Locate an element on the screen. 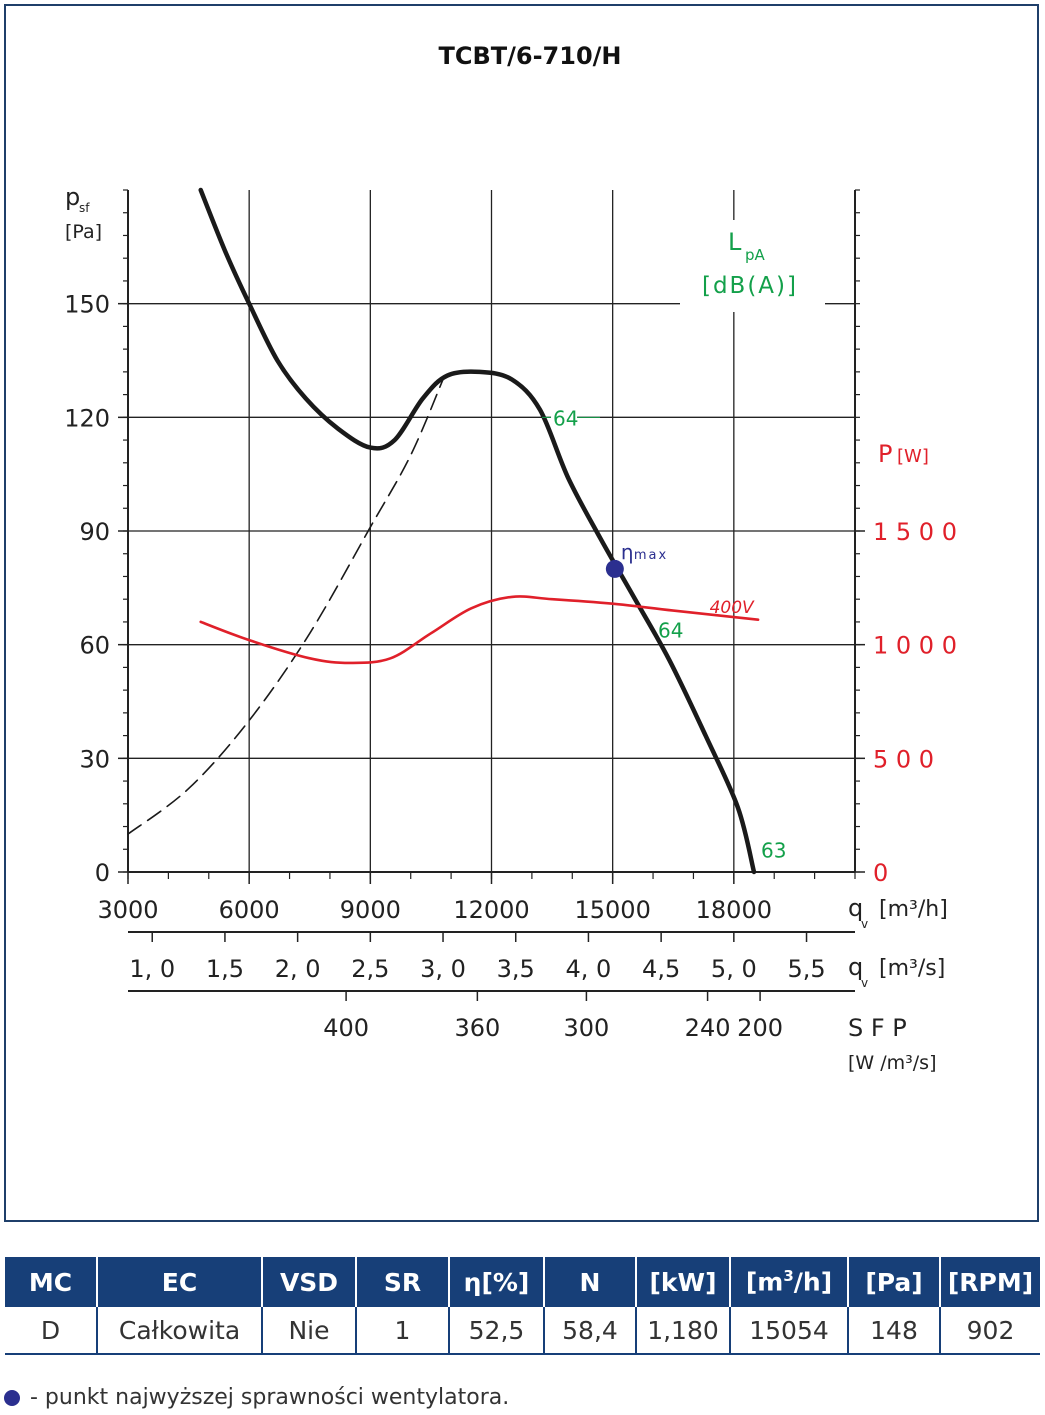 The width and height of the screenshot is (1045, 1415). x-sfp-tick-label: 200 is located at coordinates (760, 1028).